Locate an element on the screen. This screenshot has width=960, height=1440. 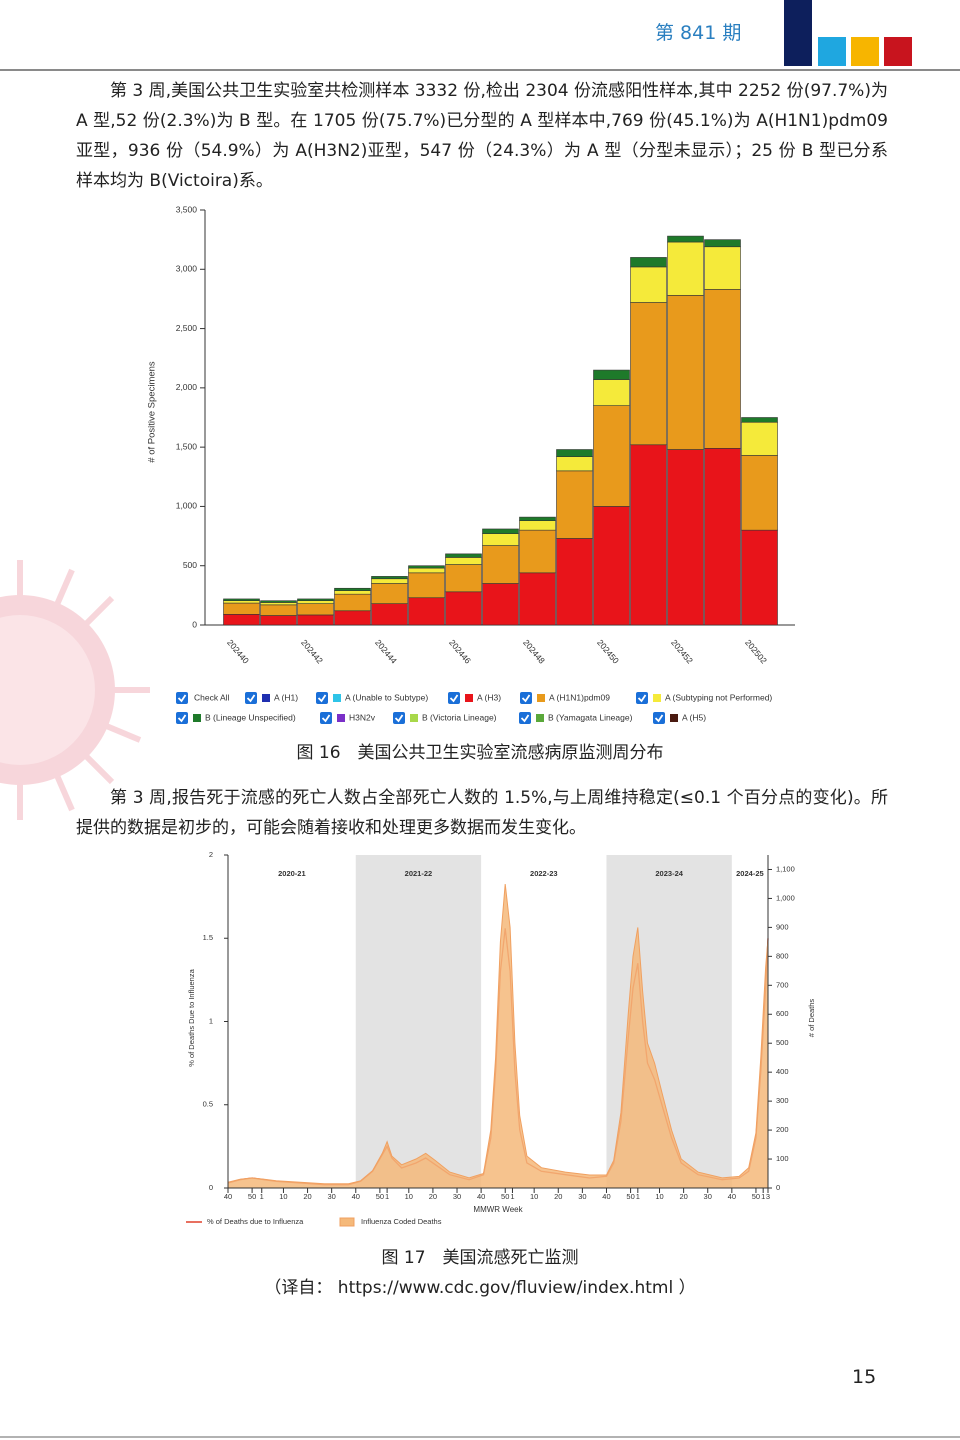
y-tick-label: 2,500 is located at coordinates (187, 328).